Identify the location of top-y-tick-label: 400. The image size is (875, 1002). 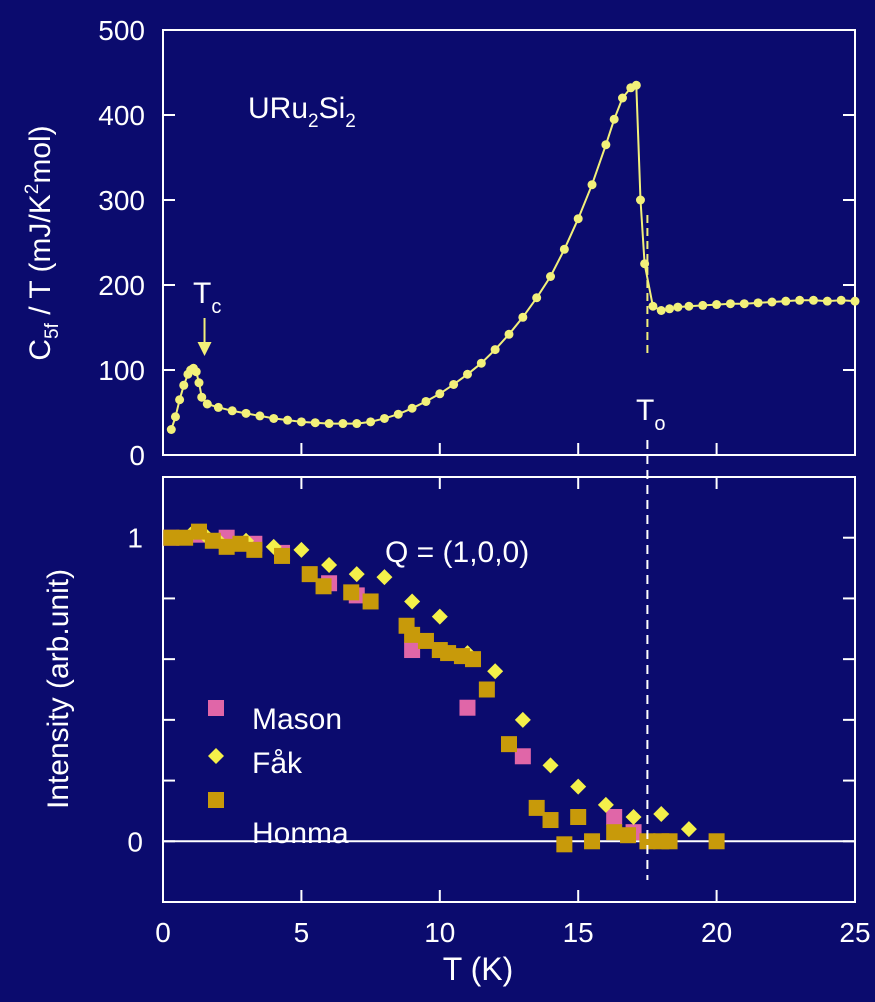
(121, 115).